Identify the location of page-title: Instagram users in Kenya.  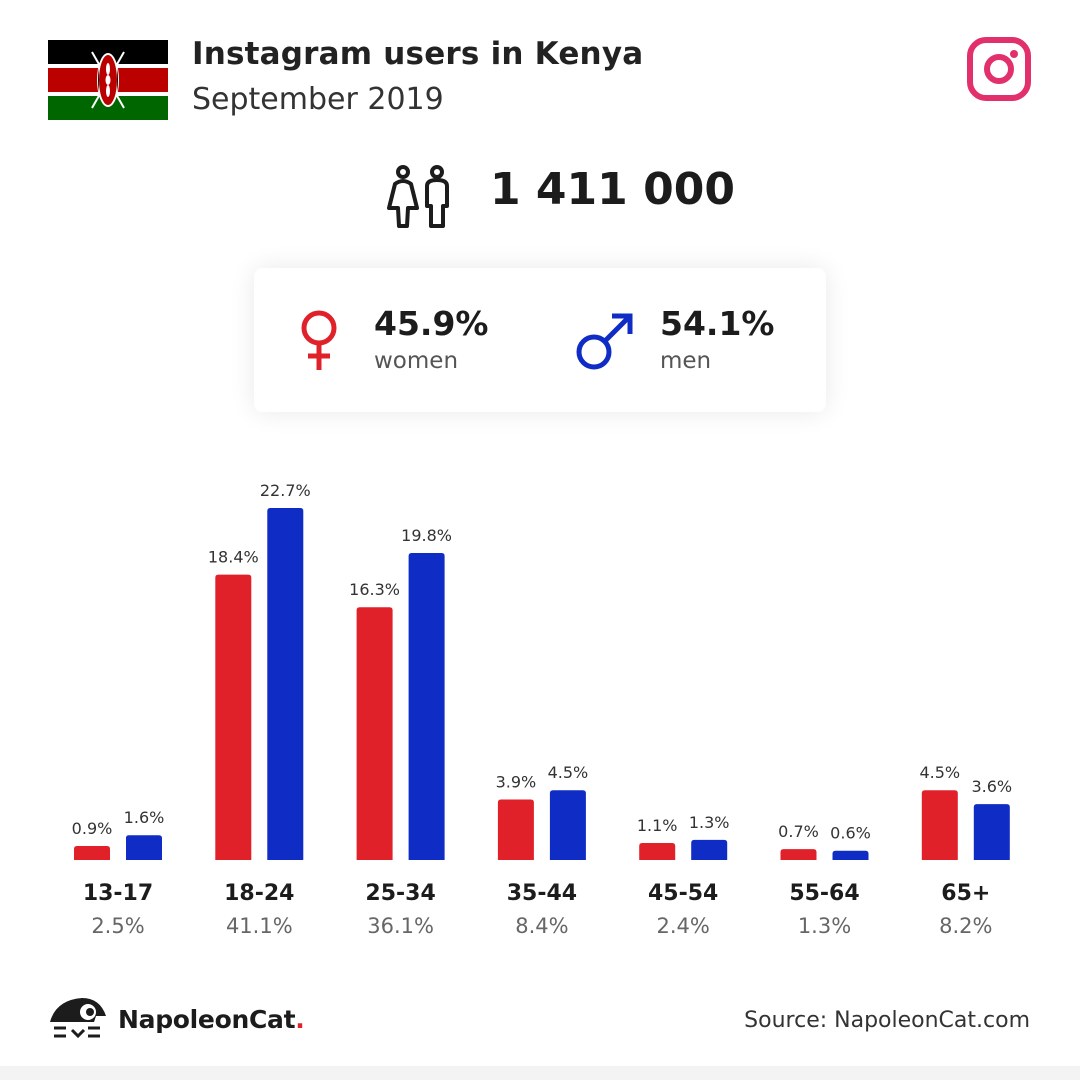
(418, 54).